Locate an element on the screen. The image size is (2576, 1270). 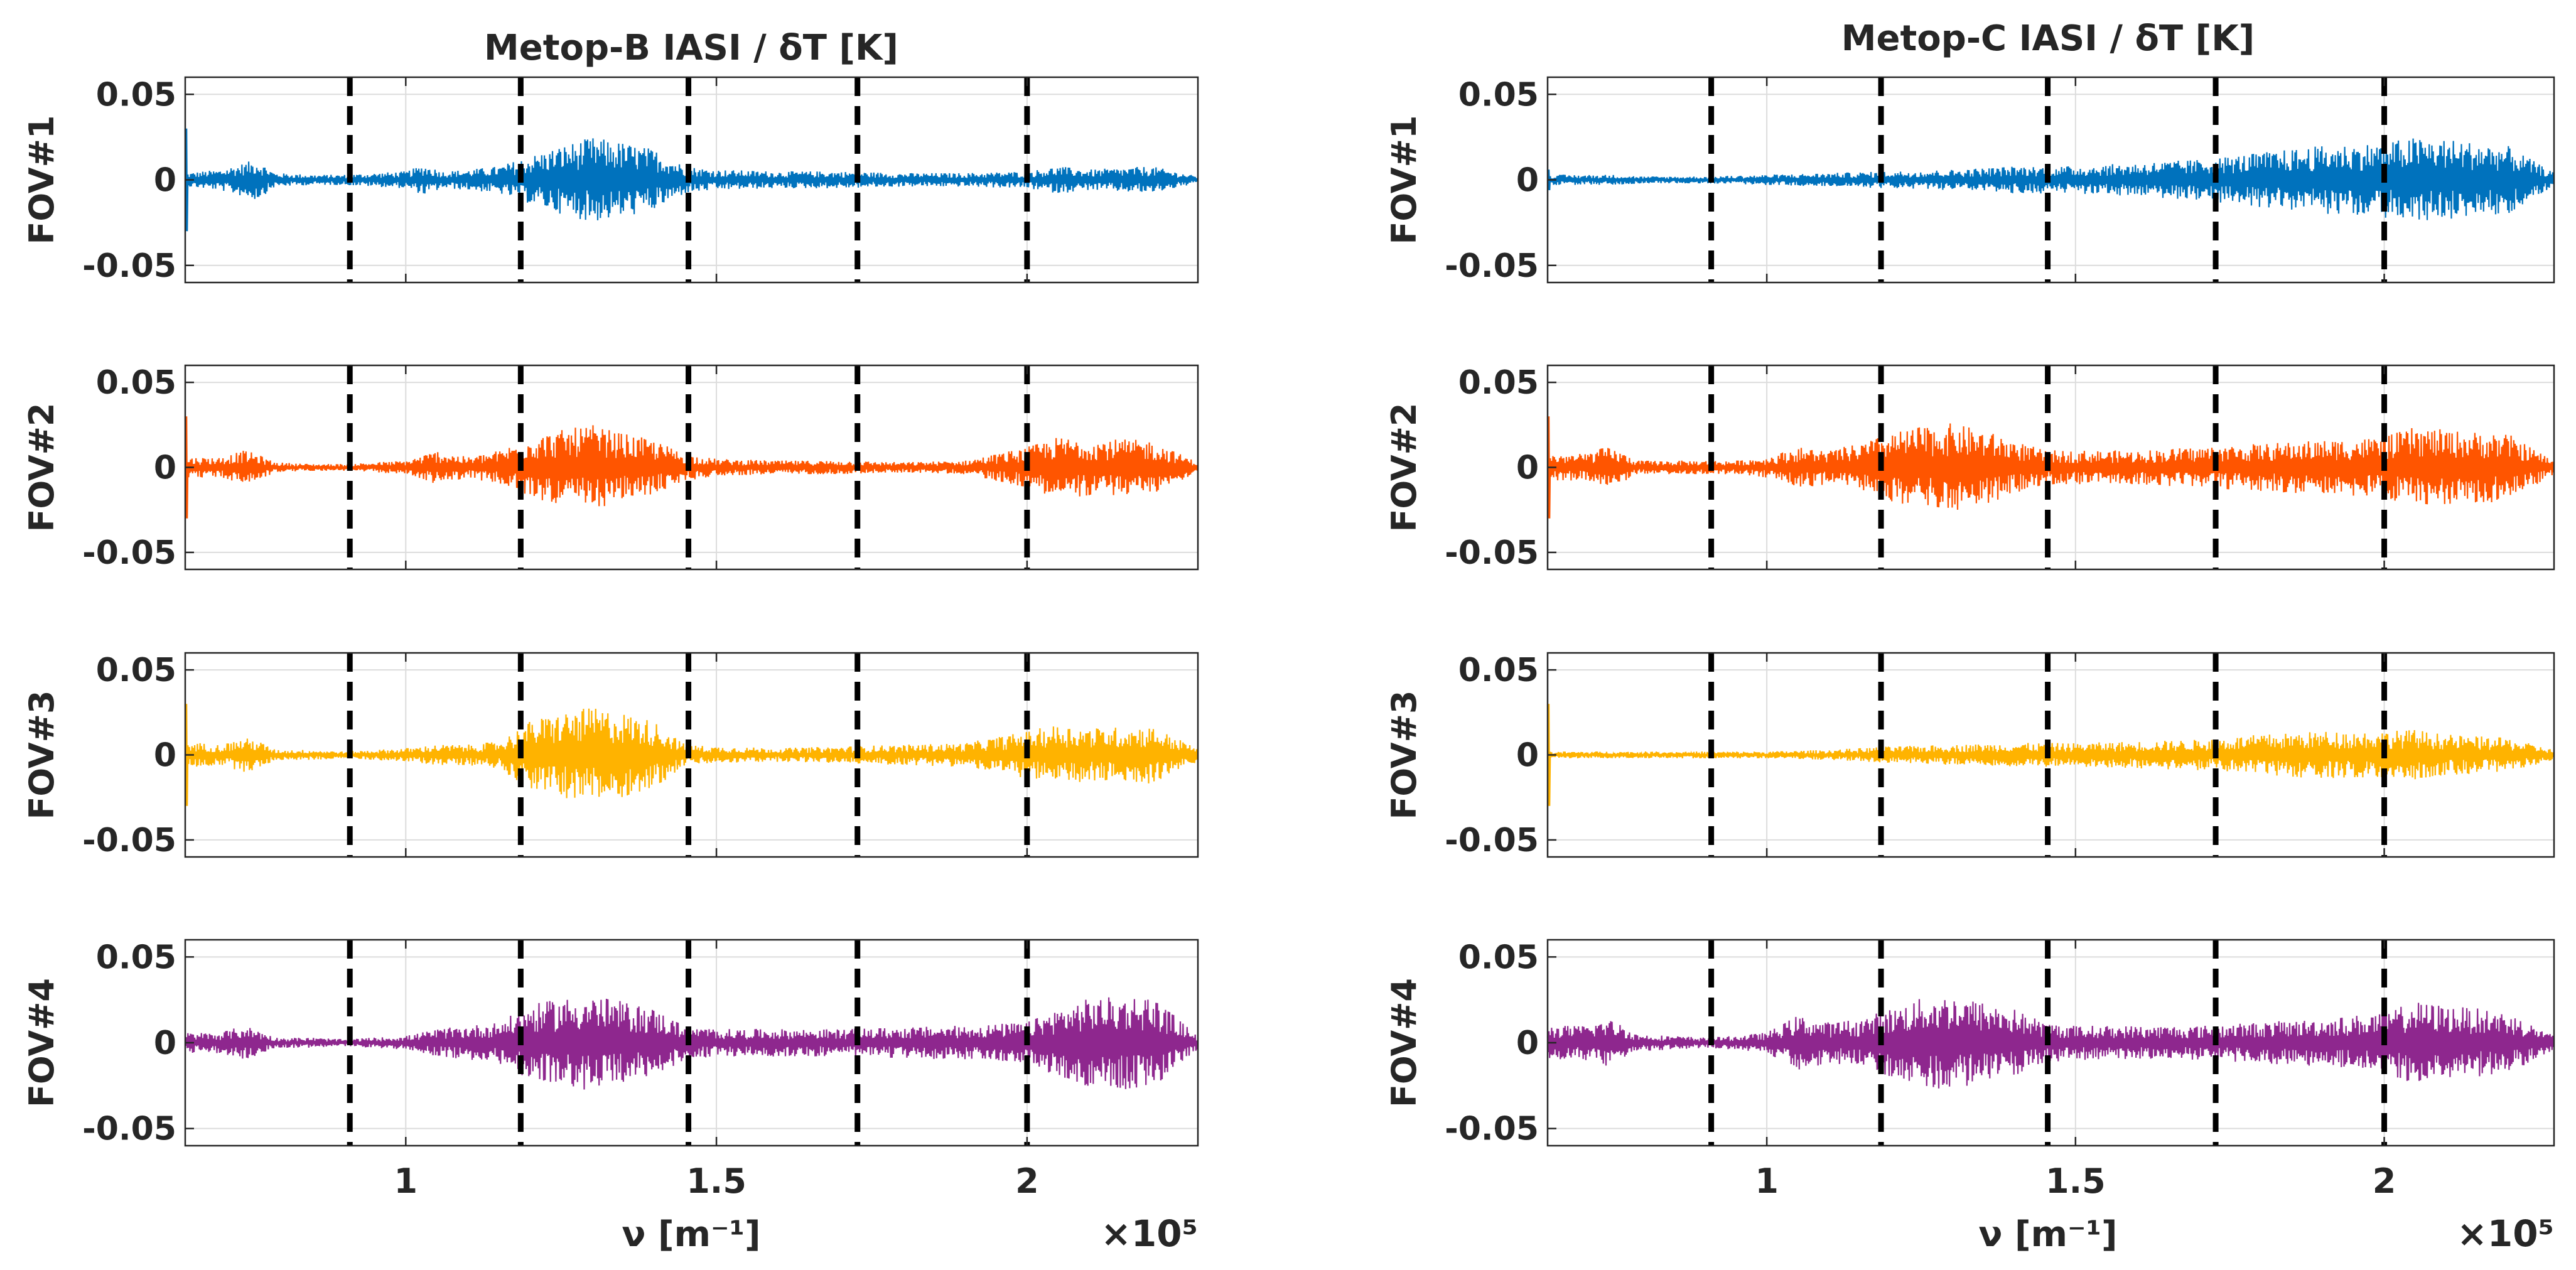
subplot-metop-c-fov3: -0.05 0 0.05 FOV#3 is located at coordinates (1970, 755).